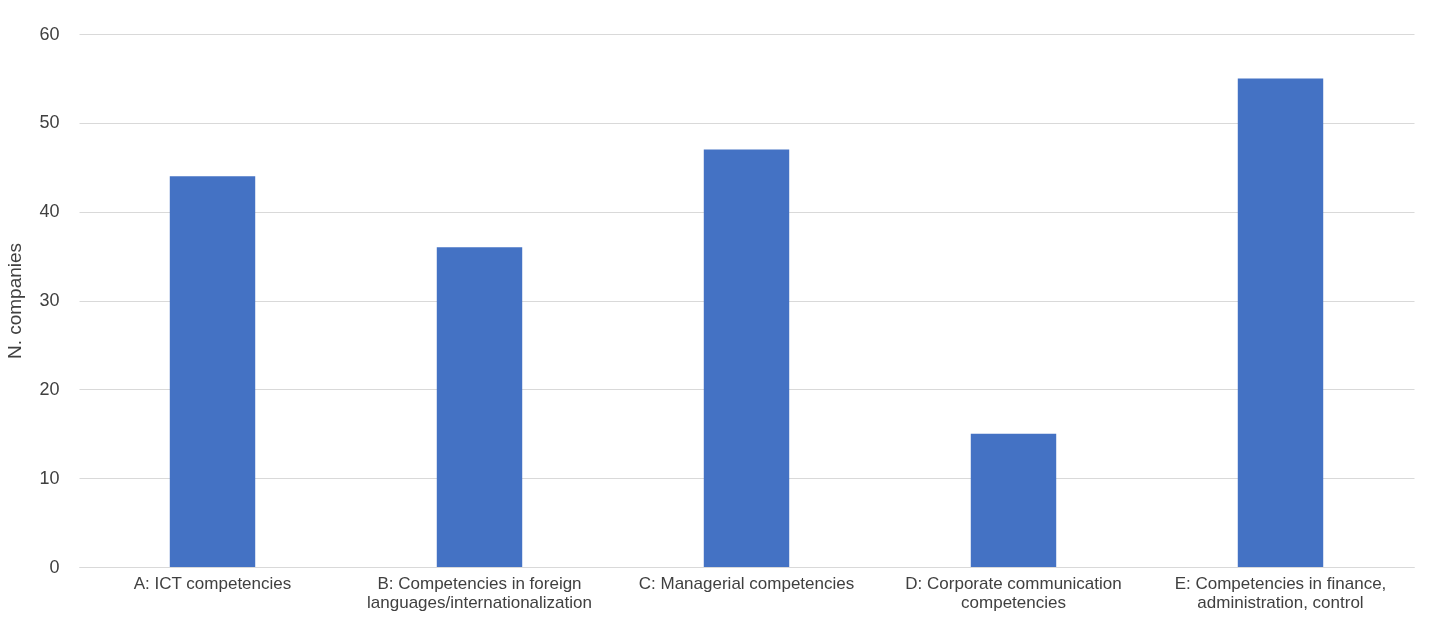 This screenshot has width=1439, height=624. What do you see at coordinates (49, 388) in the screenshot?
I see `y-tick-label: 20` at bounding box center [49, 388].